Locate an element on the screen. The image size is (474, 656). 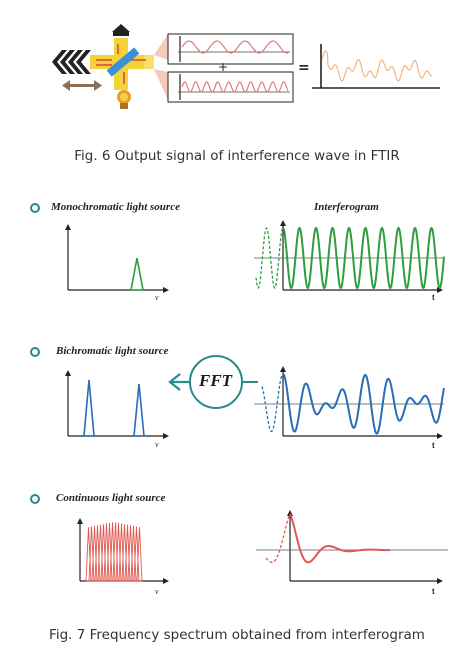
spectrum-bi-x-arrow-icon is located at coordinates (166, 436).